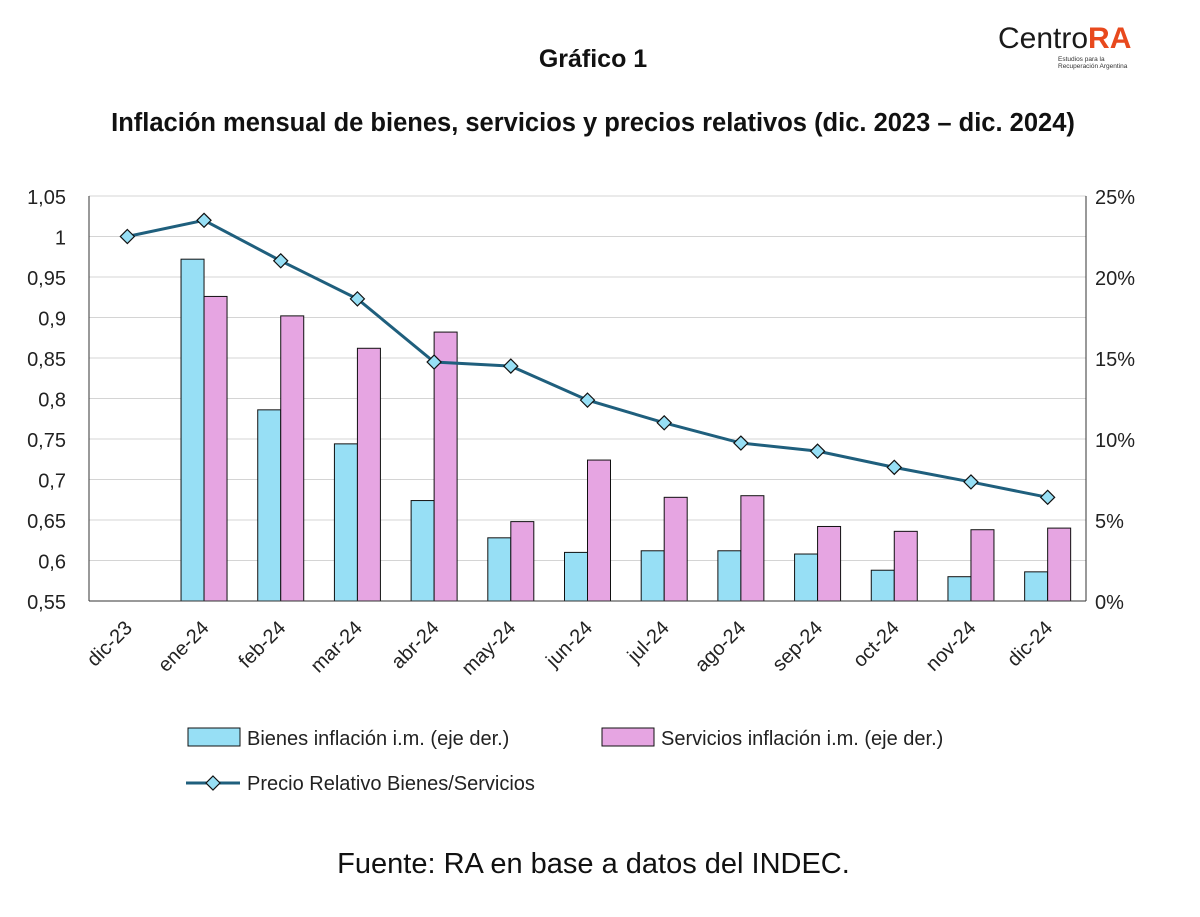  I want to click on left-tick-label: 0,6, so click(52, 563).